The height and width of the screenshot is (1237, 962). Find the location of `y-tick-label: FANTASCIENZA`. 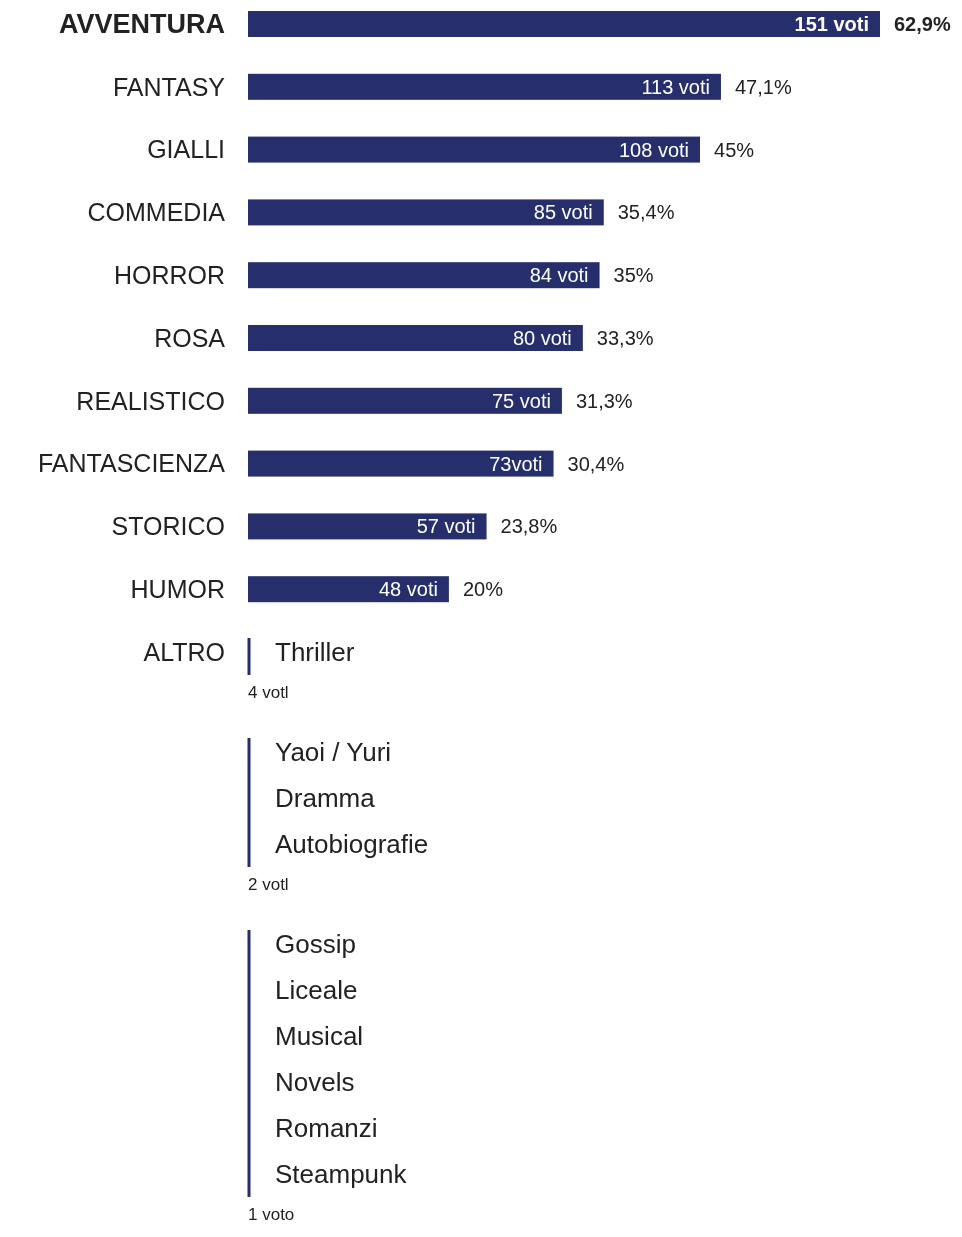

y-tick-label: FANTASCIENZA is located at coordinates (131, 463).